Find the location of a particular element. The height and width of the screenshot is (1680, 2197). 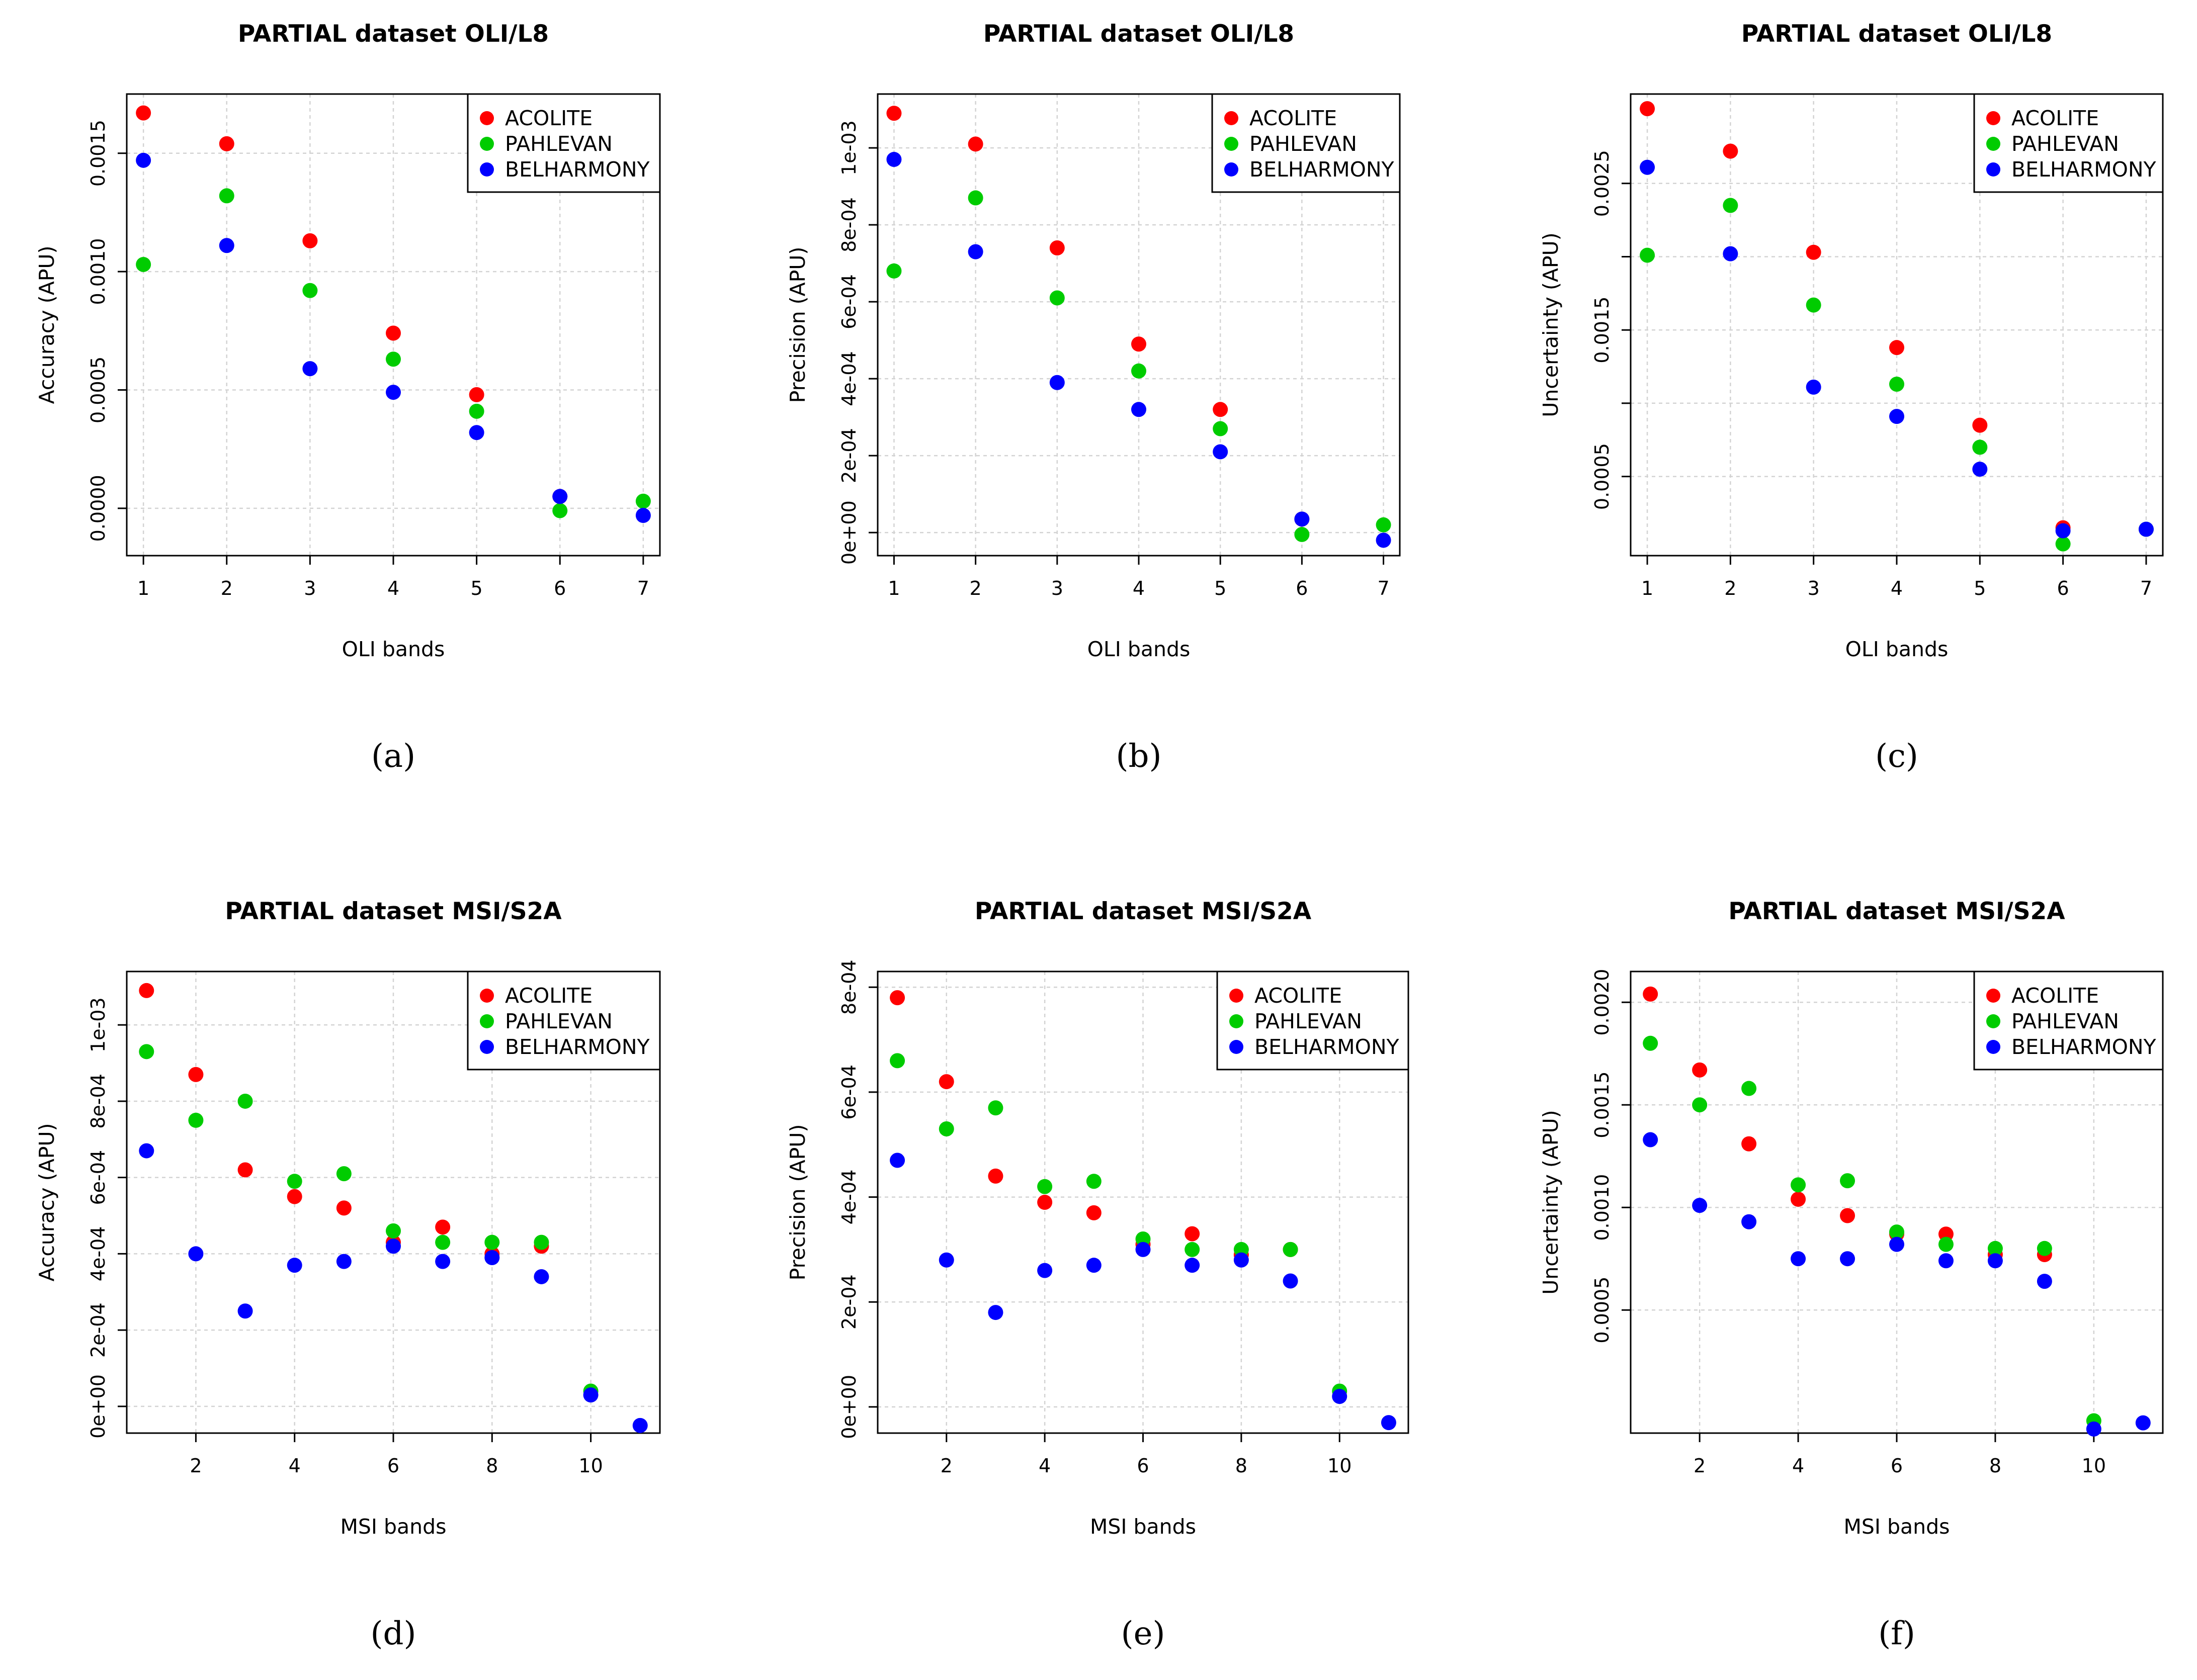

x-tick-label: 3 is located at coordinates (310, 588).